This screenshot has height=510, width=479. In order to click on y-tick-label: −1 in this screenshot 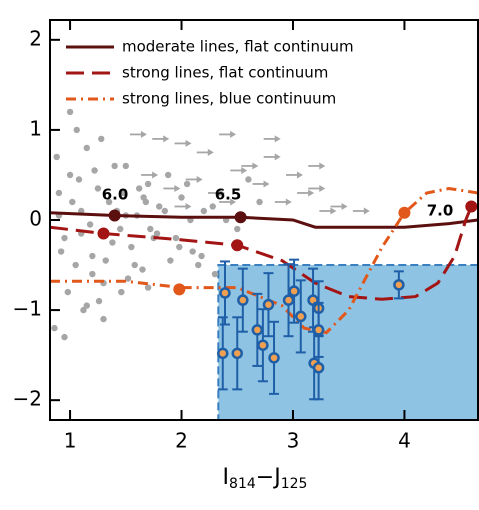, I will do `click(27, 309)`.